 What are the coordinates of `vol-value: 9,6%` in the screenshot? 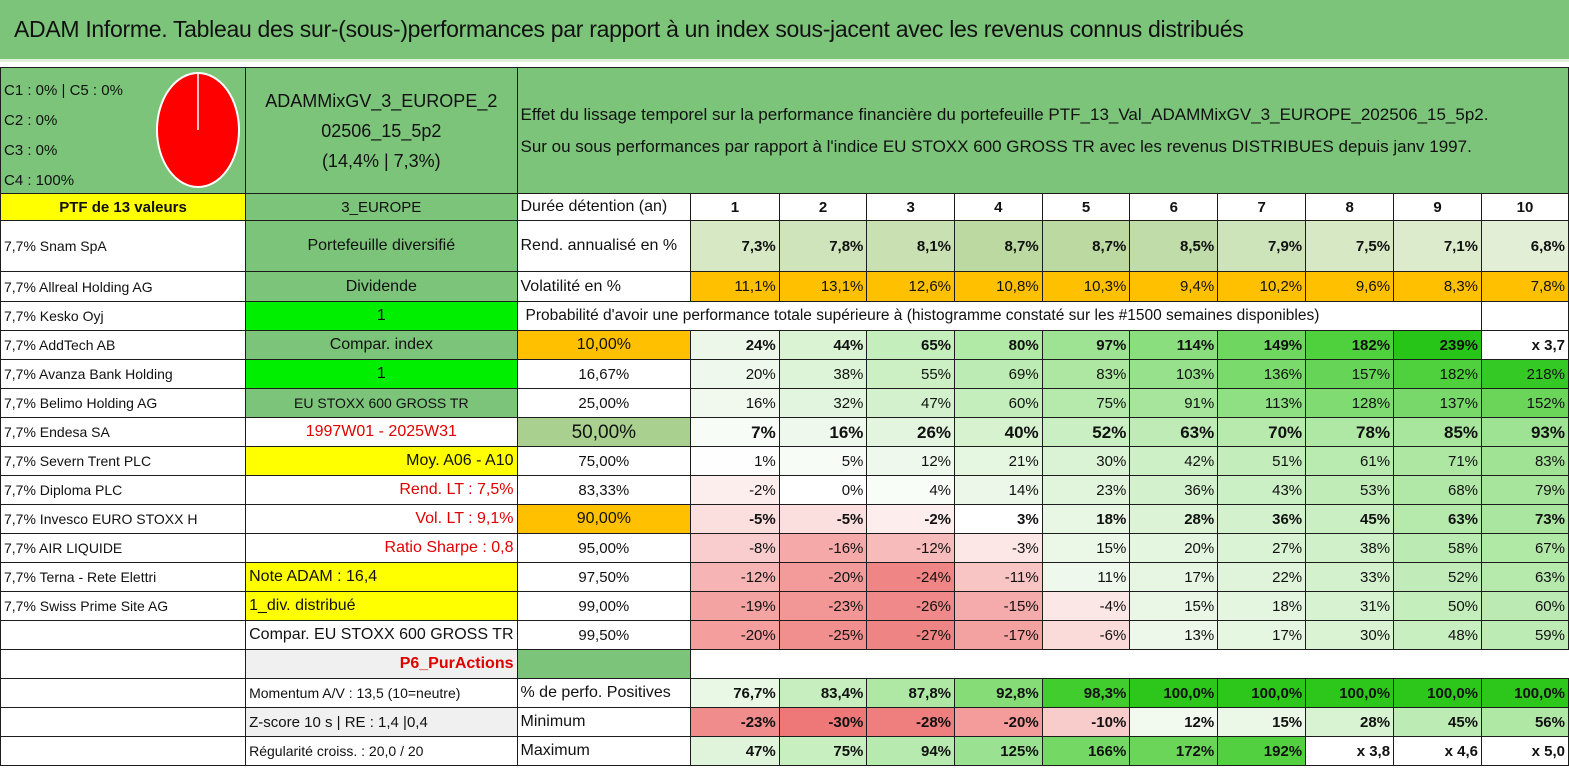 It's located at (1350, 286).